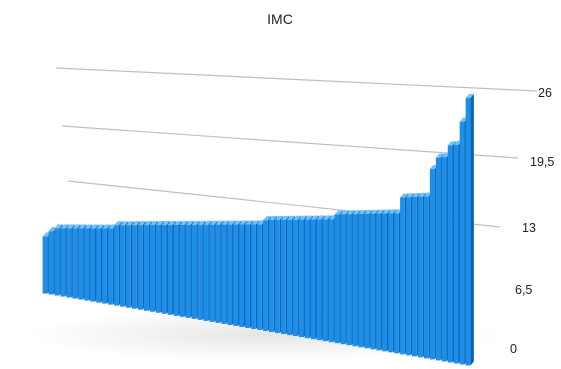  I want to click on y-axis-ticks: 0 6,5 13 19,5 26, so click(532, 221).